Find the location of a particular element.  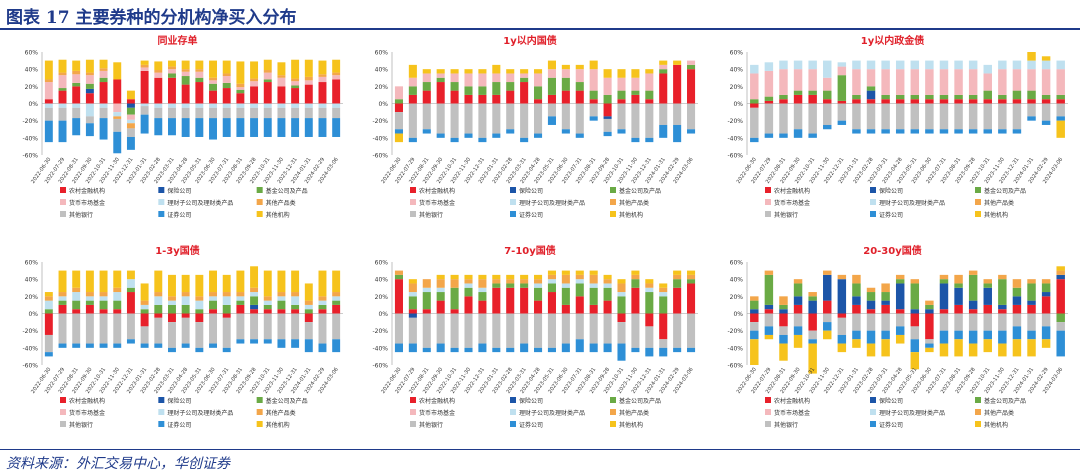

y-tick-label: -20% is located at coordinates (380, 331).